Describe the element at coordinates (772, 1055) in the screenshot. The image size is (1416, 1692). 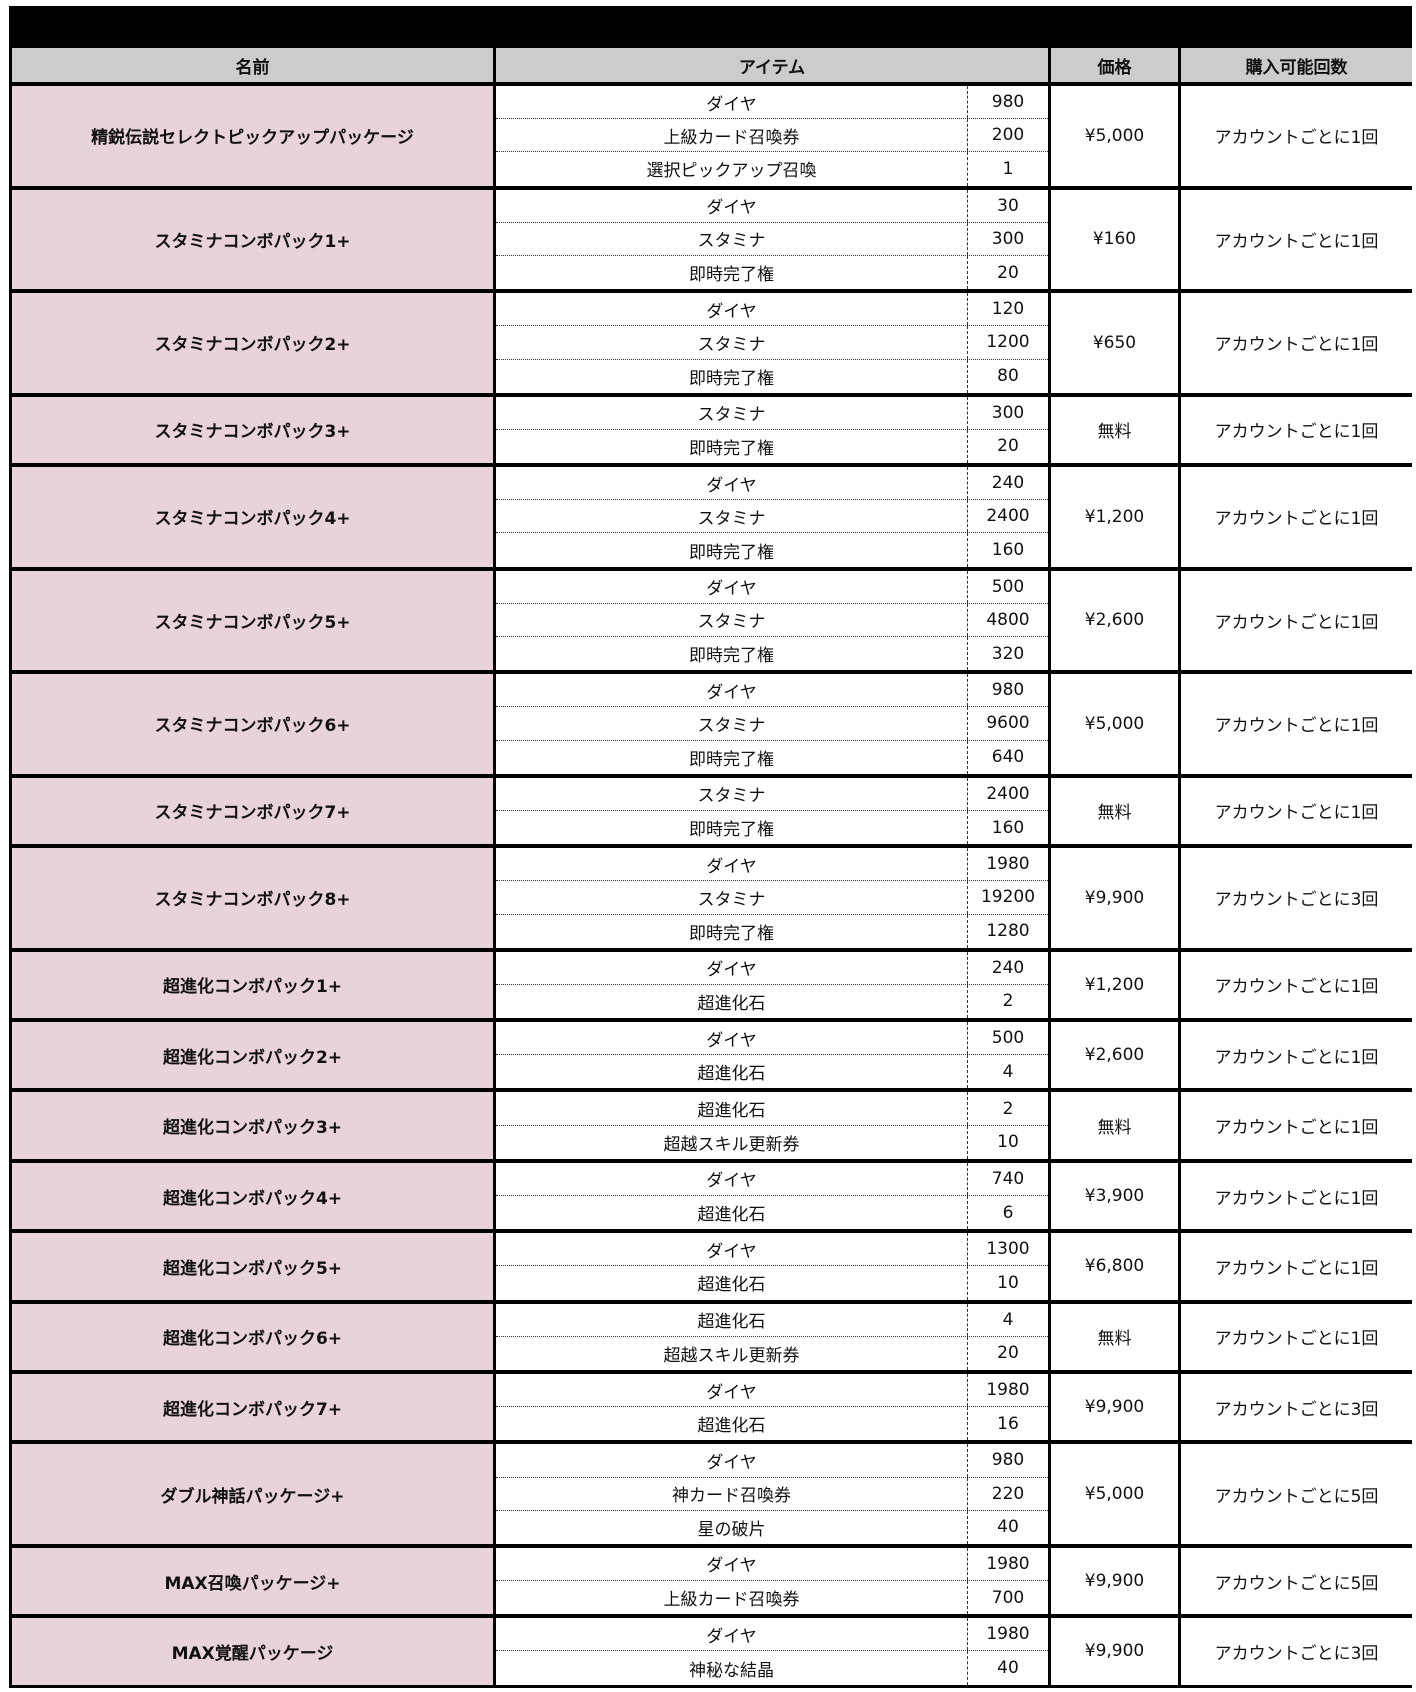
I see `item-list: ダイヤ 500 超進化石 4` at that location.